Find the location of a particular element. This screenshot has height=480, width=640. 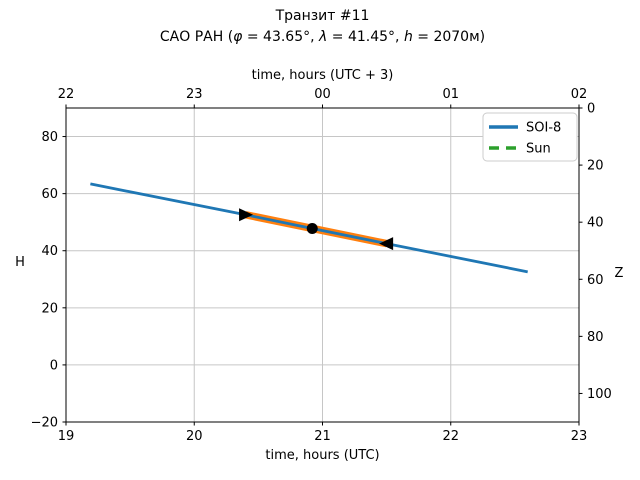

legend-label-sun: Sun is located at coordinates (538, 149).